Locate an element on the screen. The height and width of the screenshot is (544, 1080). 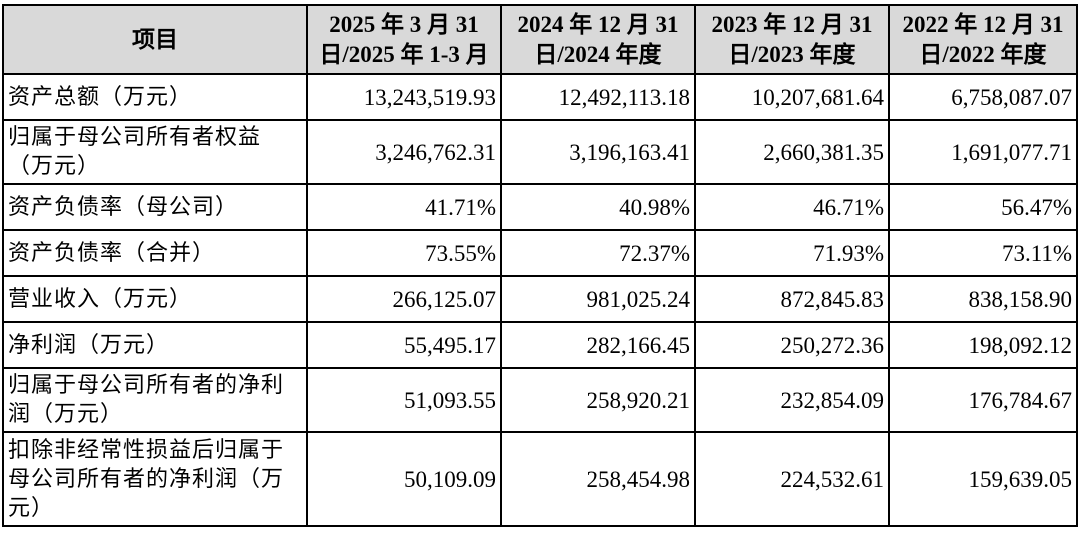
cell-value: 51,093.55 is located at coordinates (404, 400).